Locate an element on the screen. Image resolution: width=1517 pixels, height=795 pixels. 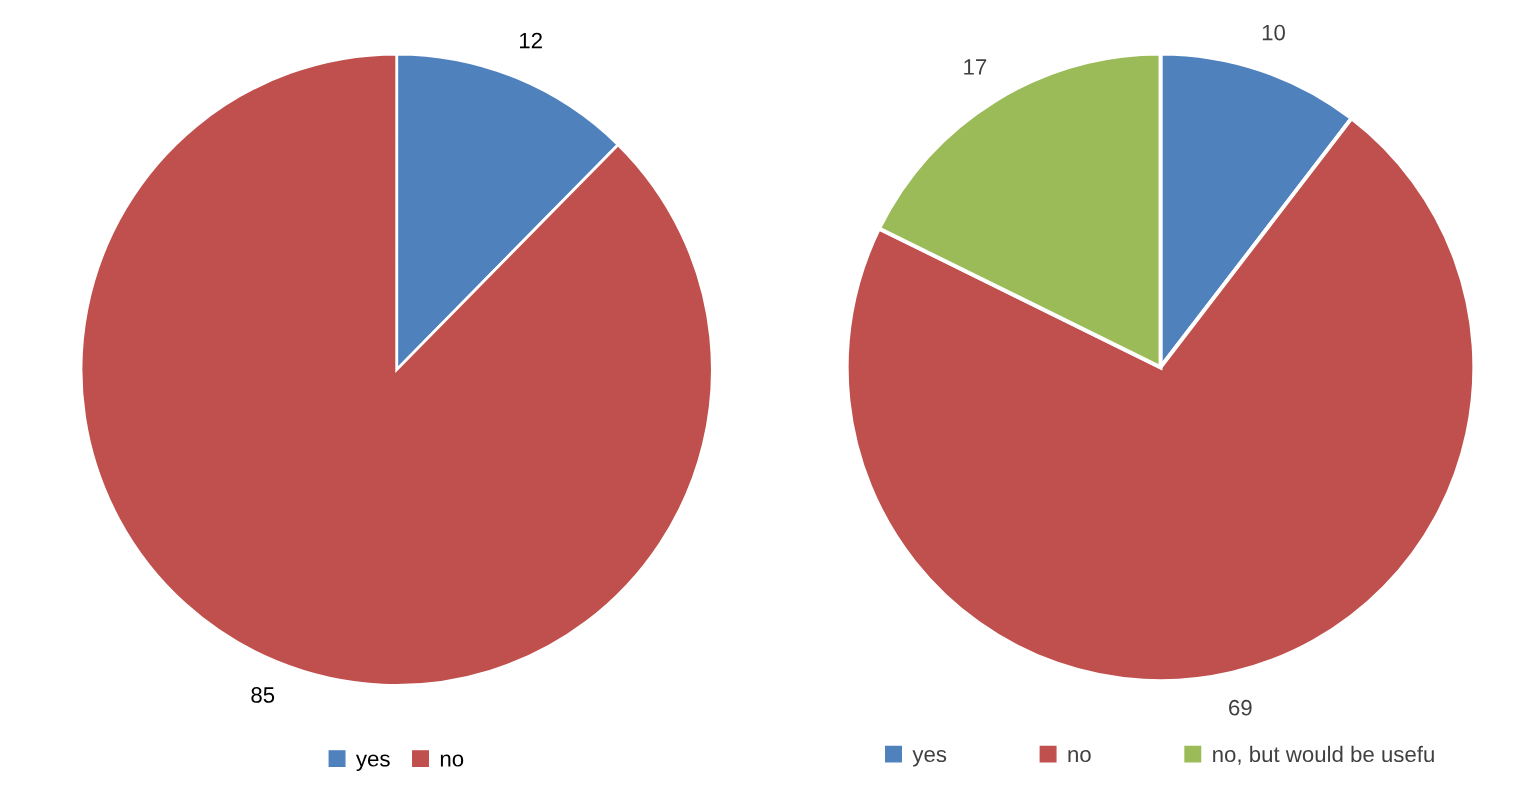
data-label: 69 is located at coordinates (1240, 707).